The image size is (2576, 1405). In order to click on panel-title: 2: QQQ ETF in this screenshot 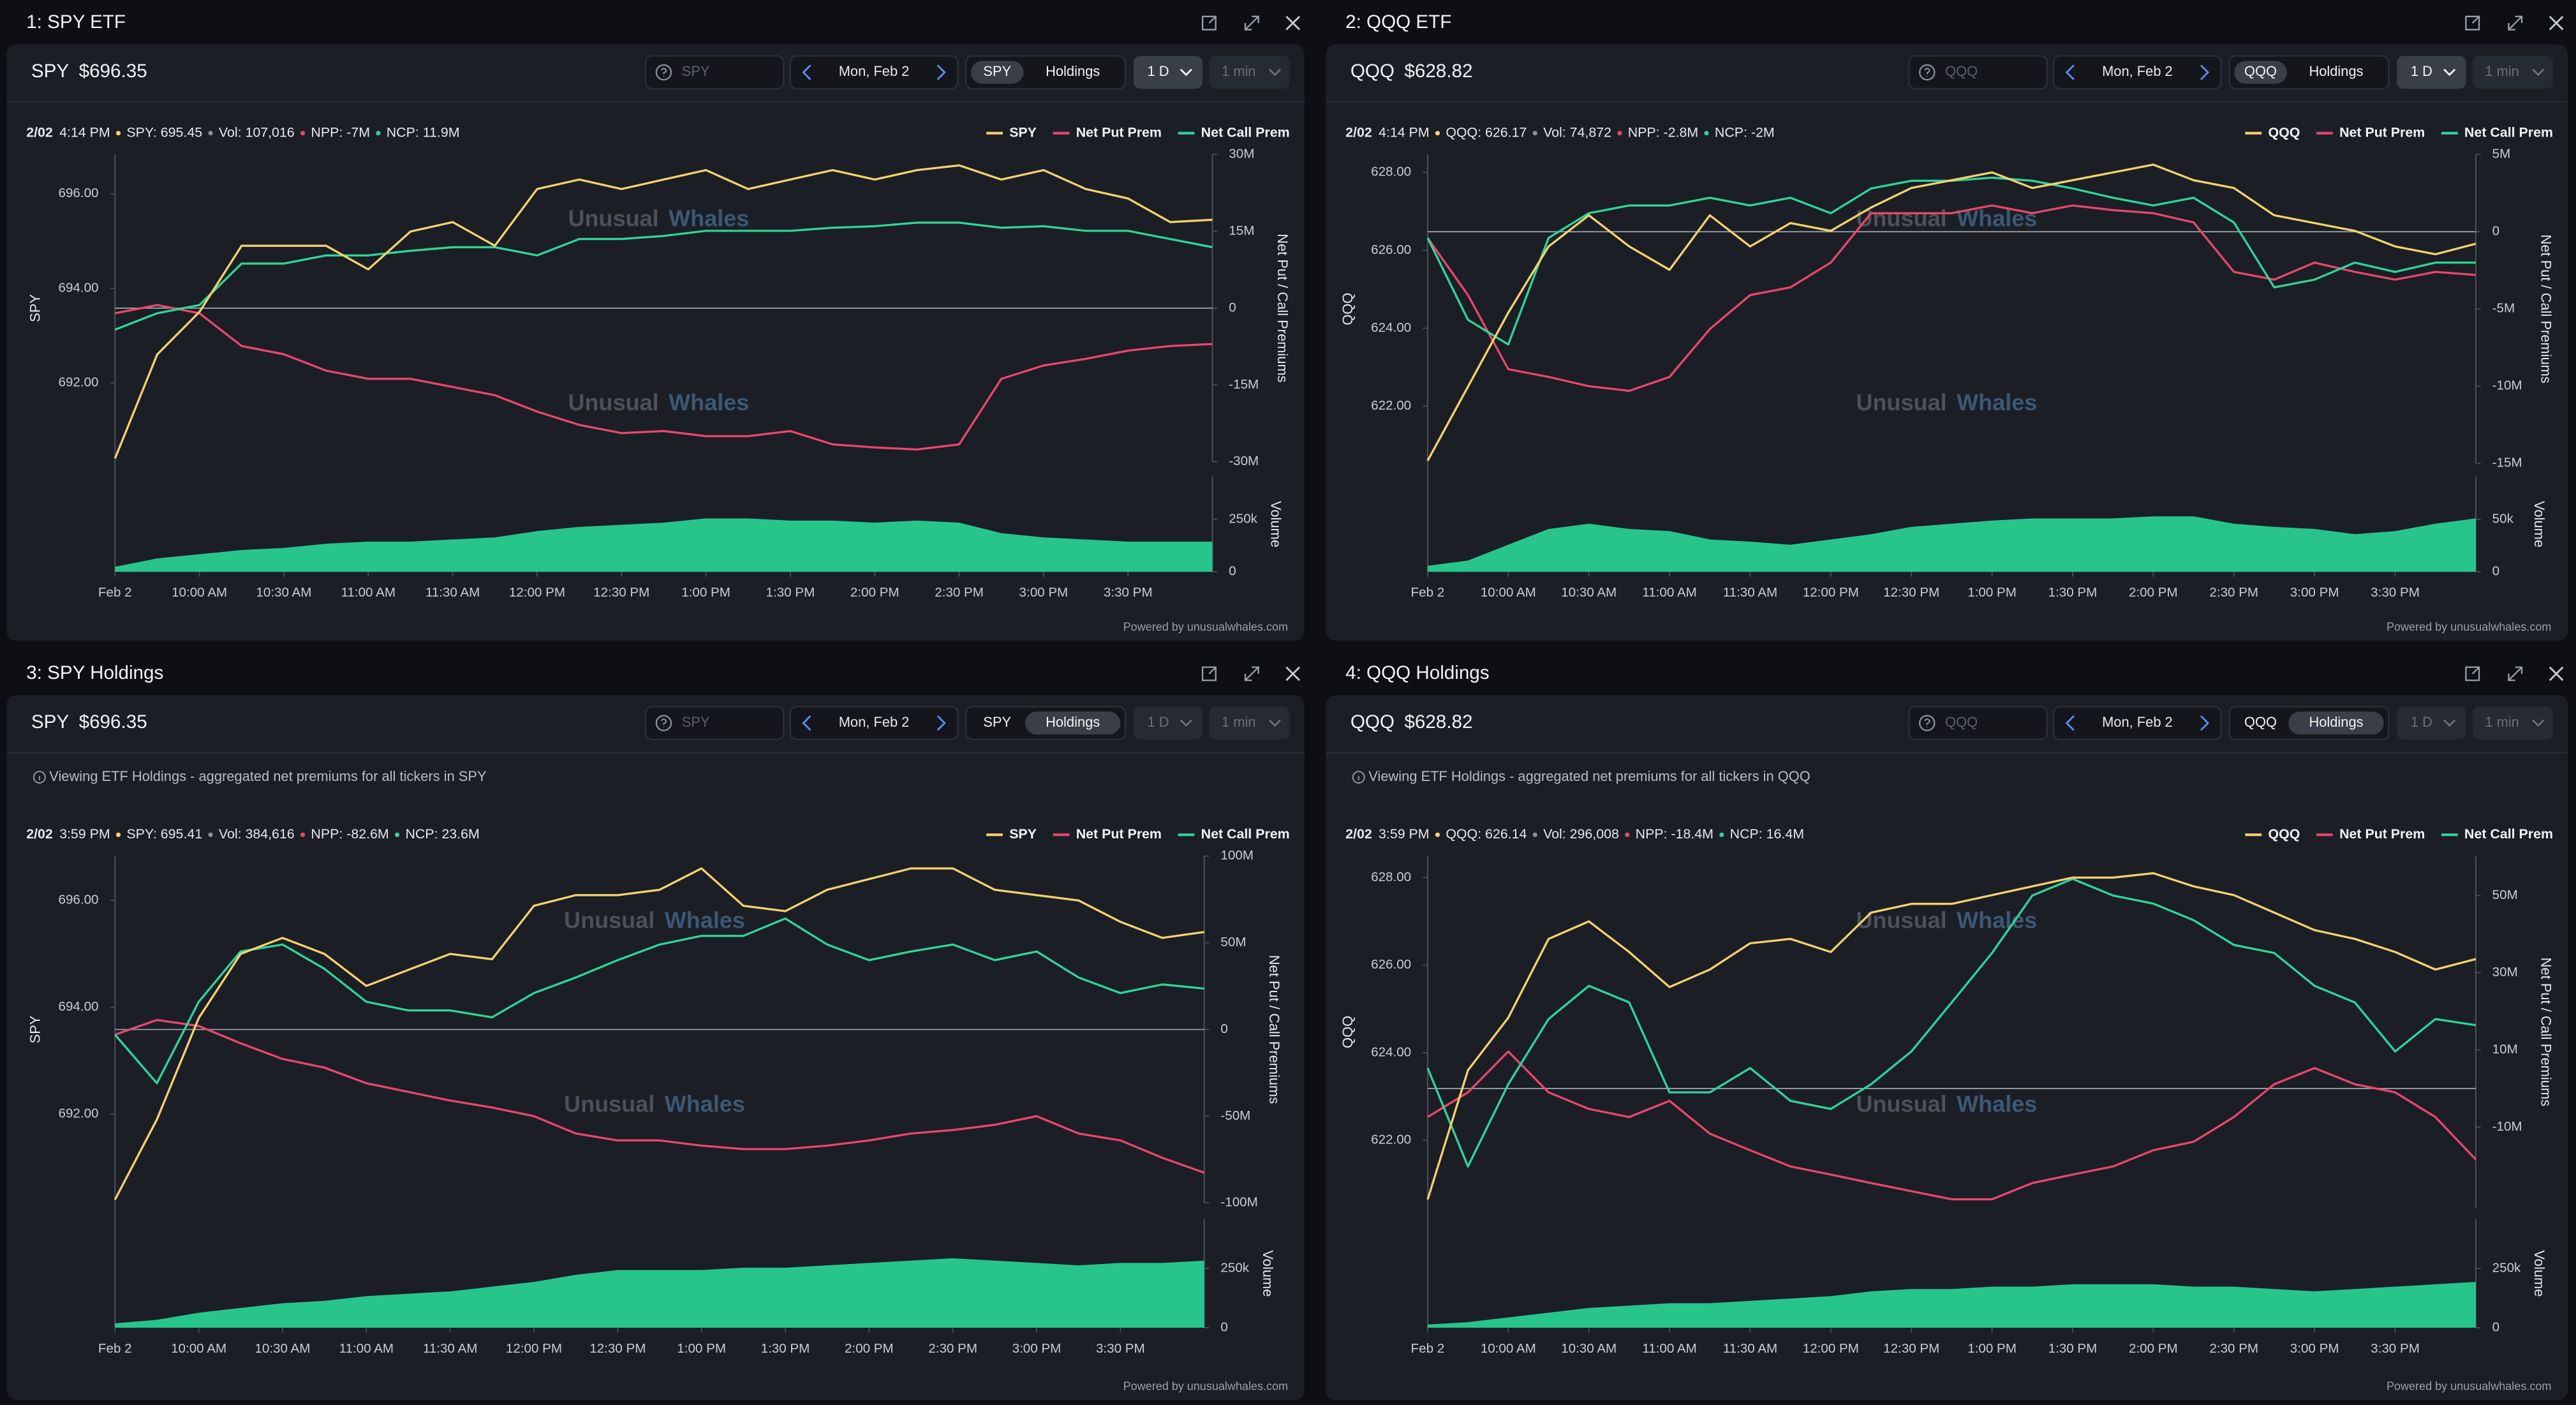, I will do `click(1398, 22)`.